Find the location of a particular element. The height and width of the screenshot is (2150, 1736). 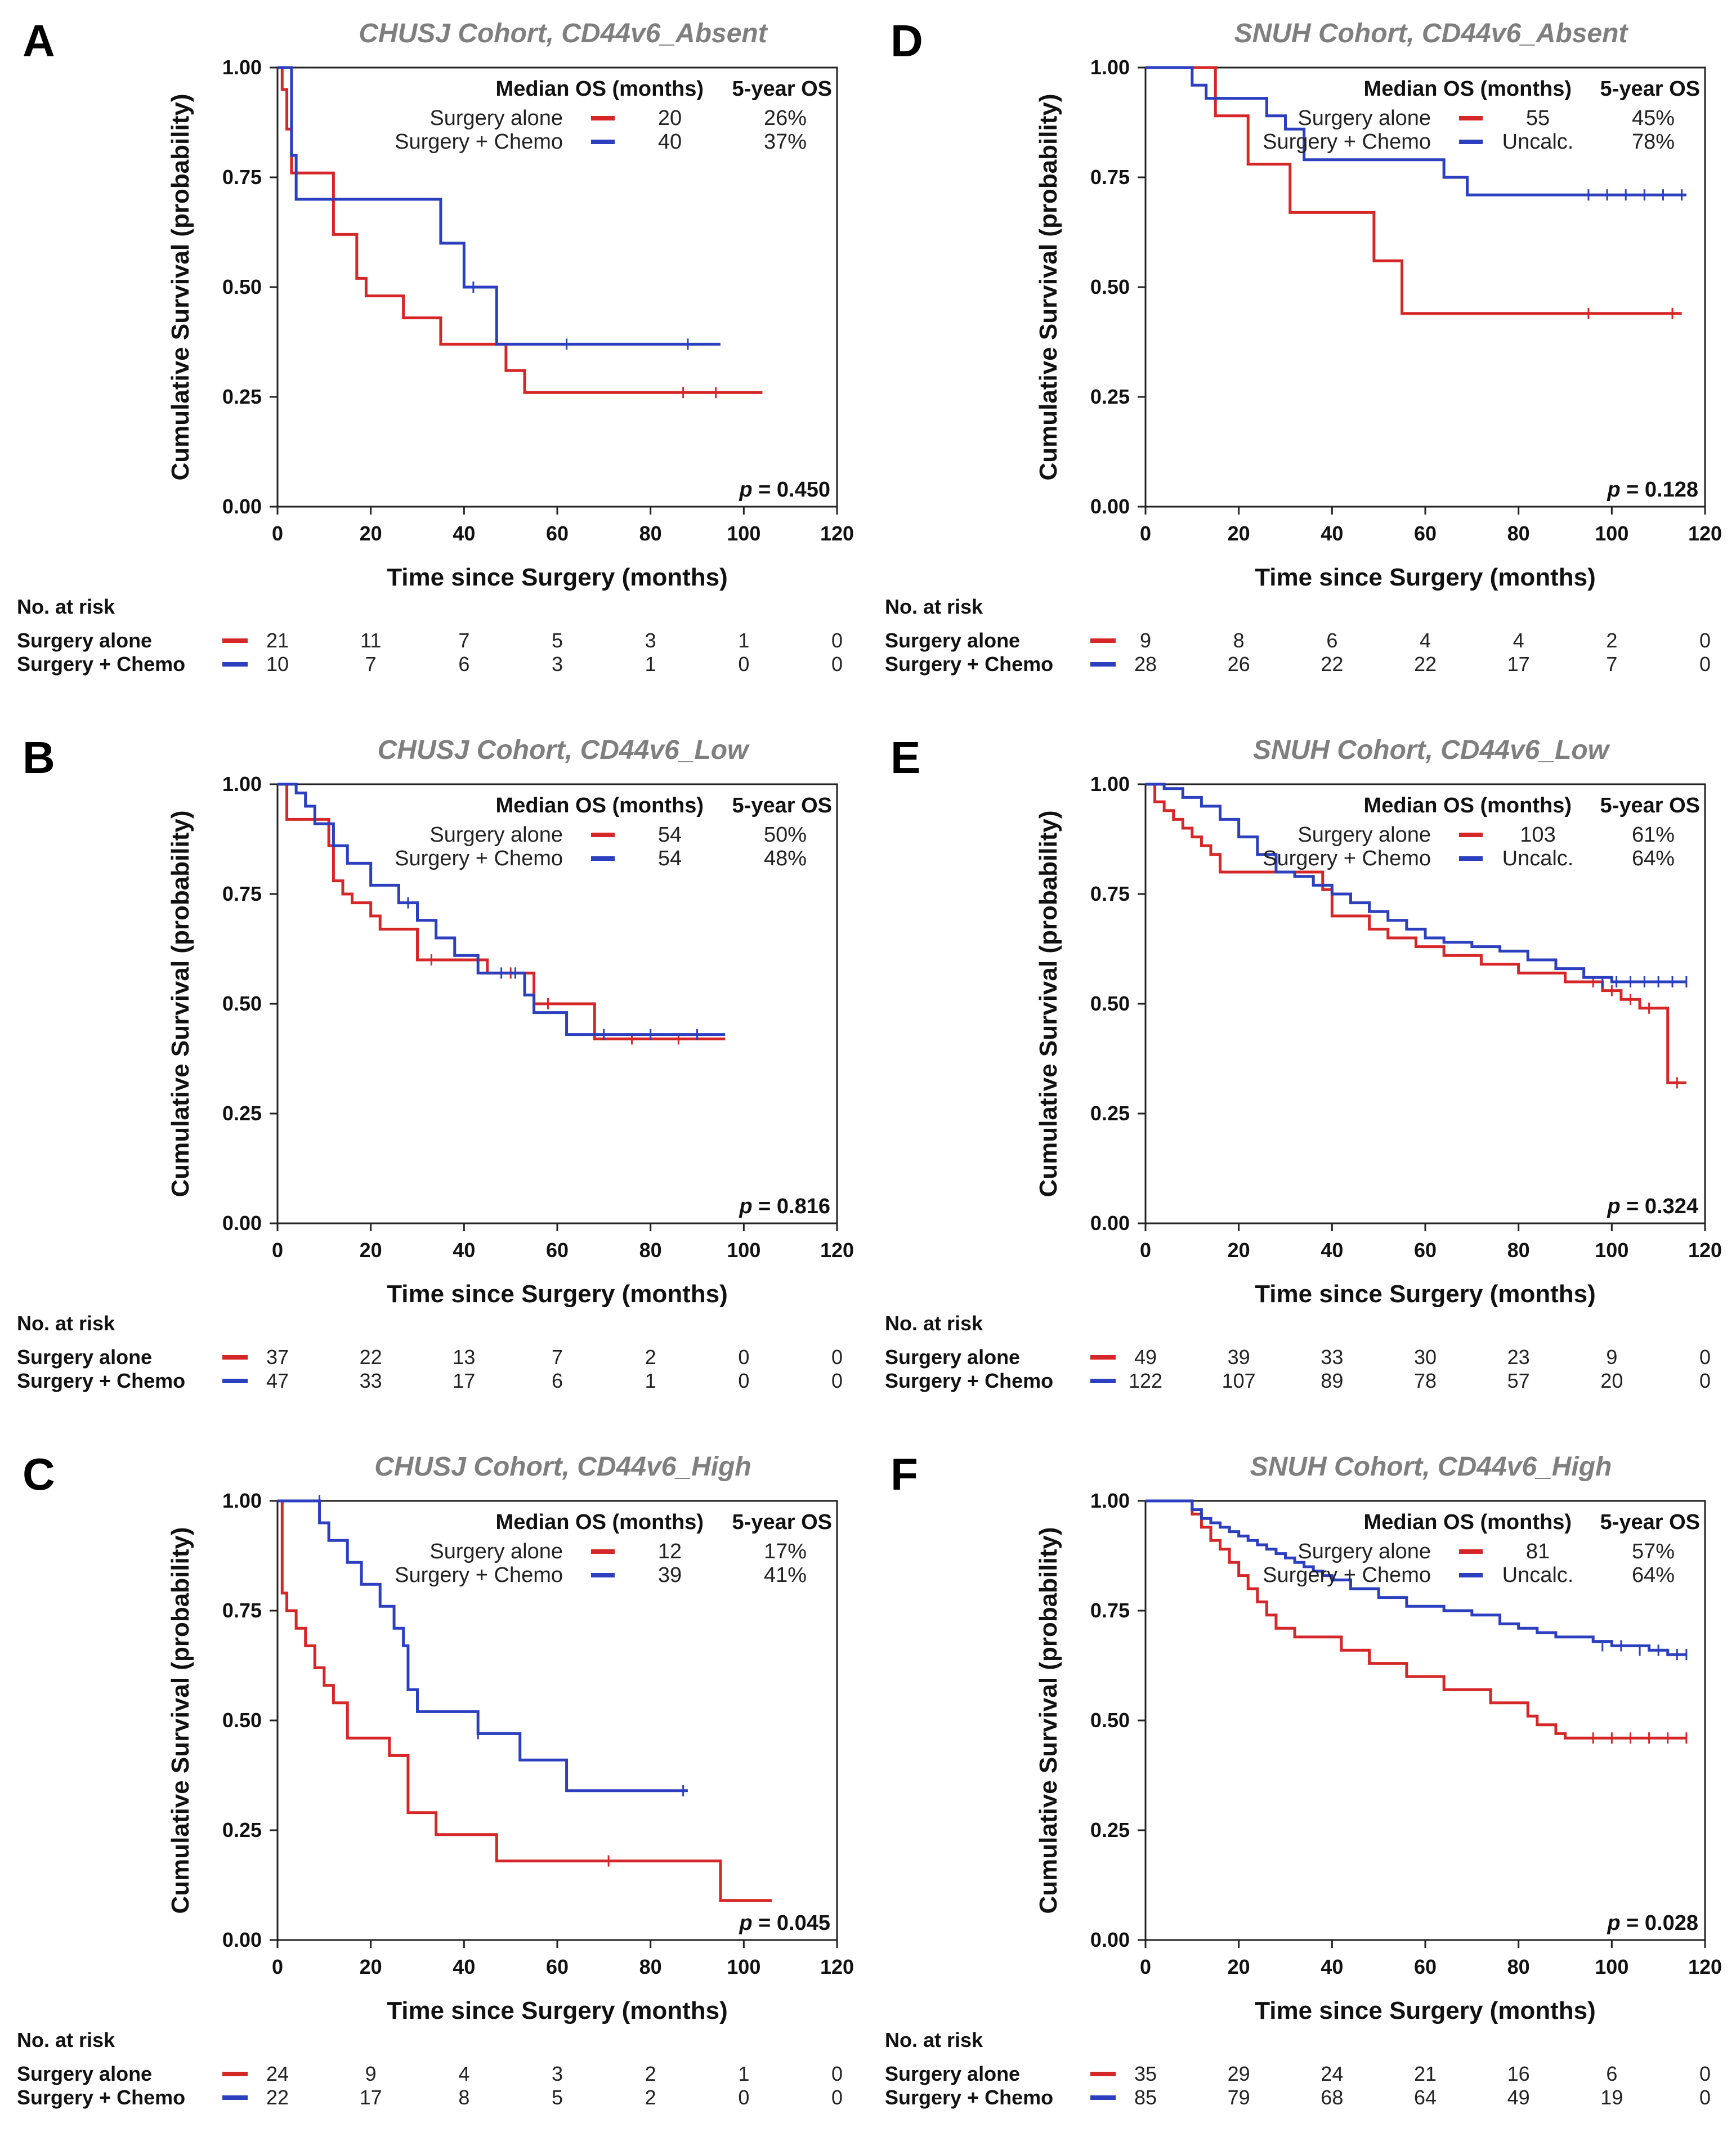

risk-count: 49 is located at coordinates (1518, 2097).